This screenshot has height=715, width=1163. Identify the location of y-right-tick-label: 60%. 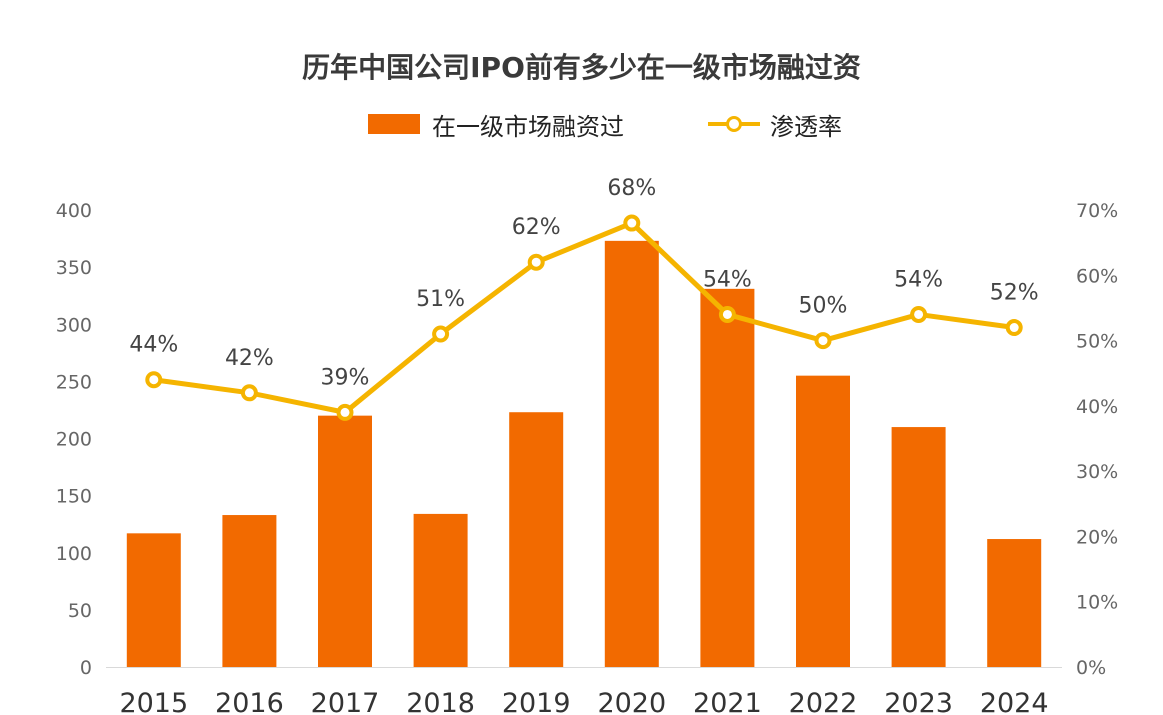
(1097, 276).